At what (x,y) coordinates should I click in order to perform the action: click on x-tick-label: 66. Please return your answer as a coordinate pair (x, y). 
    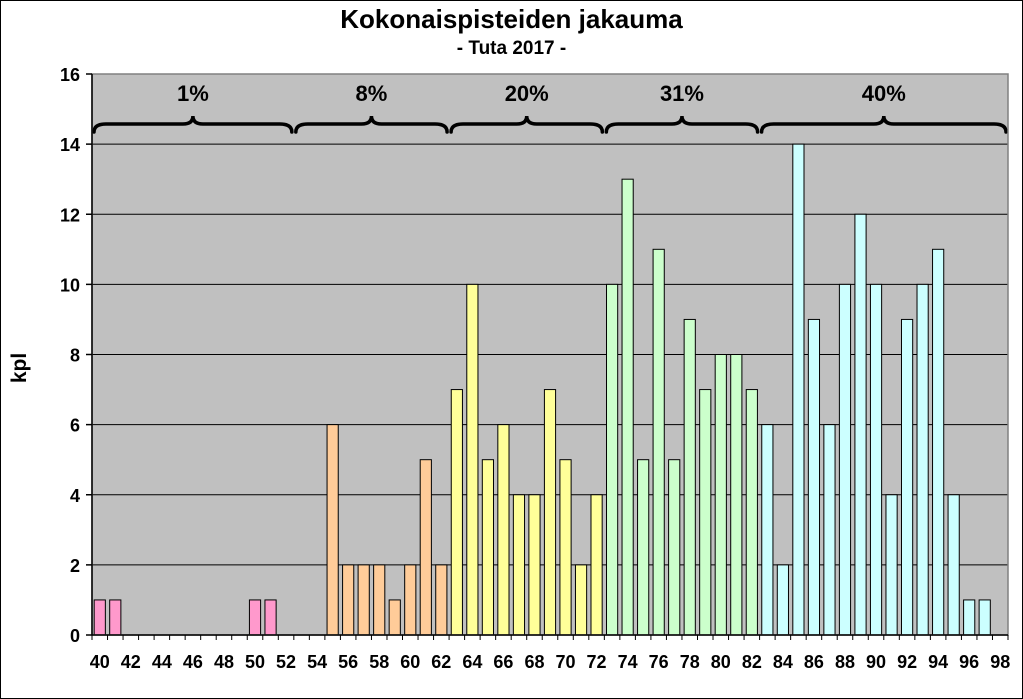
    Looking at the image, I should click on (503, 662).